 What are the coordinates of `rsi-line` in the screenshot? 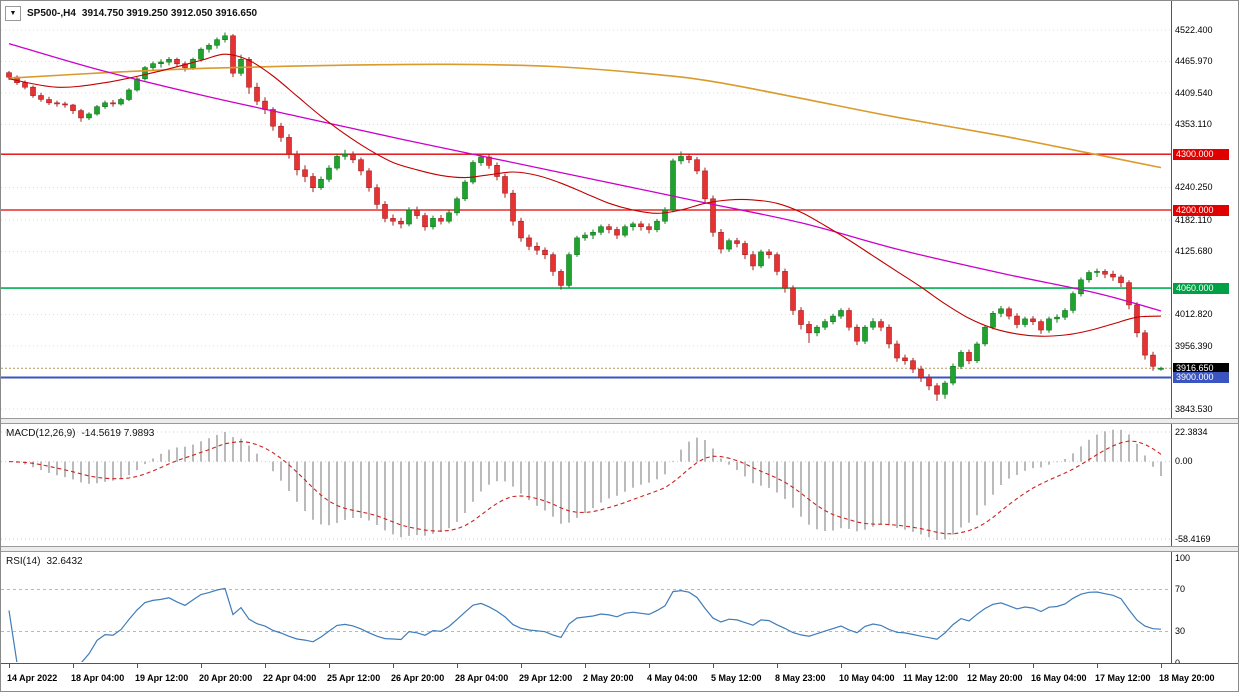 It's located at (585, 624).